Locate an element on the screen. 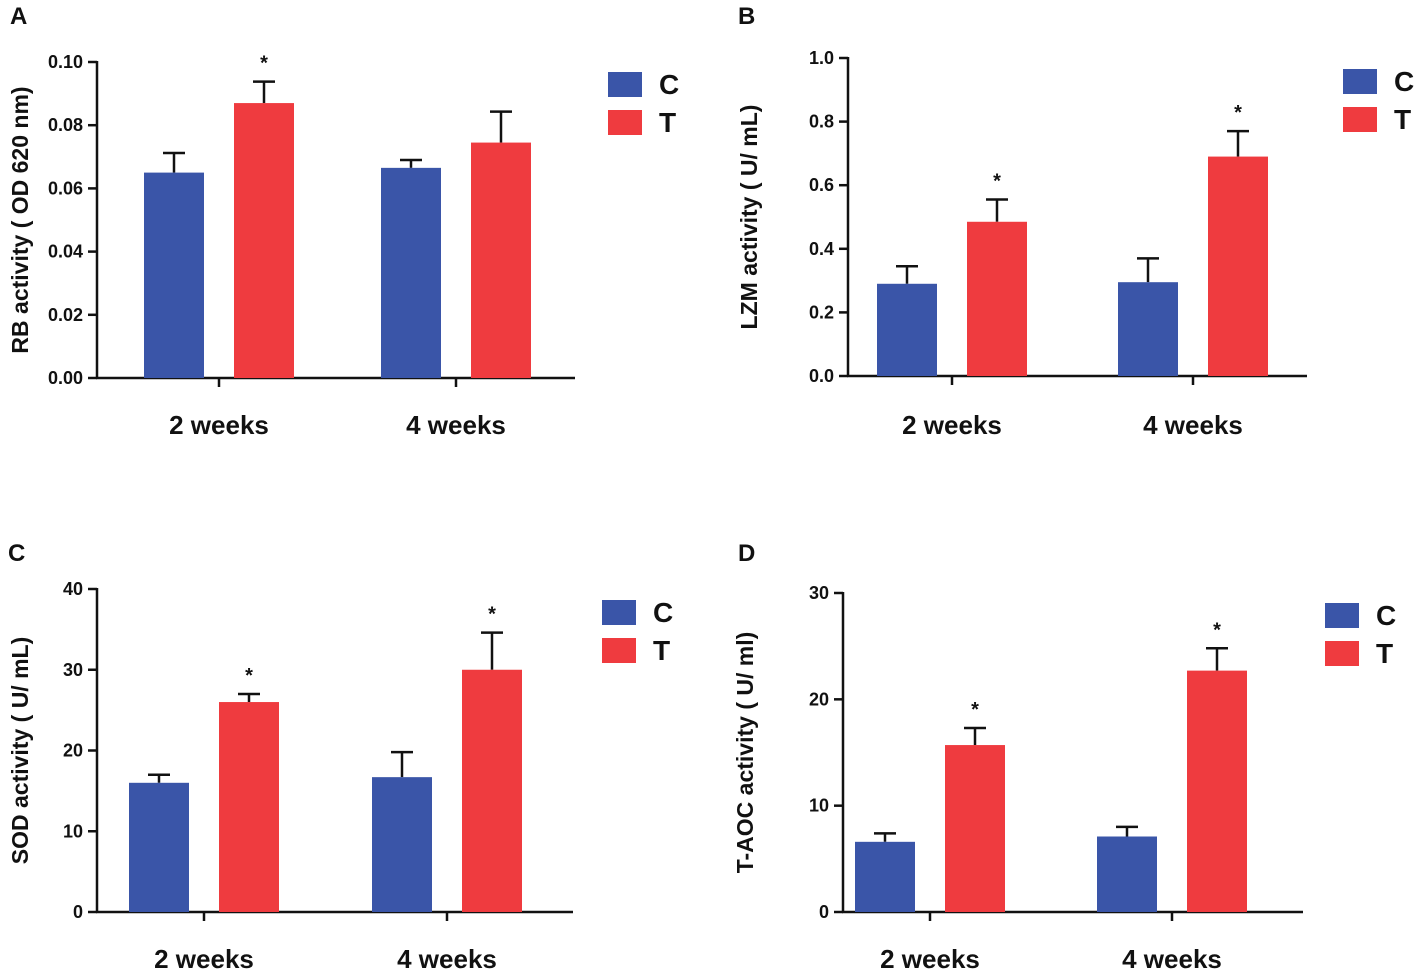 This screenshot has width=1417, height=976. y-tick-label: 40 is located at coordinates (73, 589).